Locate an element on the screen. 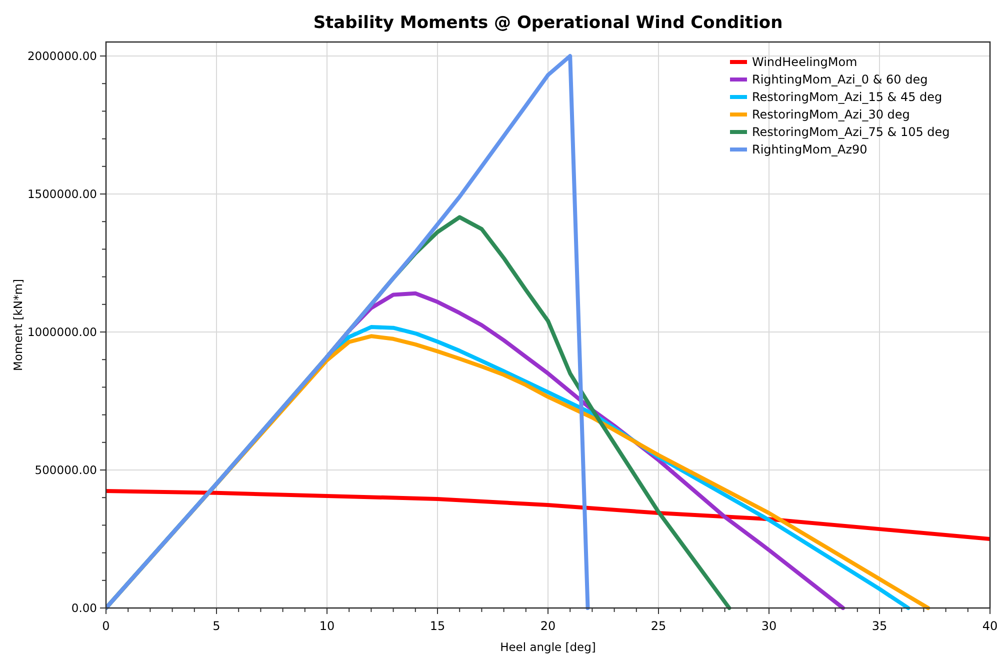 The image size is (997, 655). x-tick-label: 25 is located at coordinates (658, 626).